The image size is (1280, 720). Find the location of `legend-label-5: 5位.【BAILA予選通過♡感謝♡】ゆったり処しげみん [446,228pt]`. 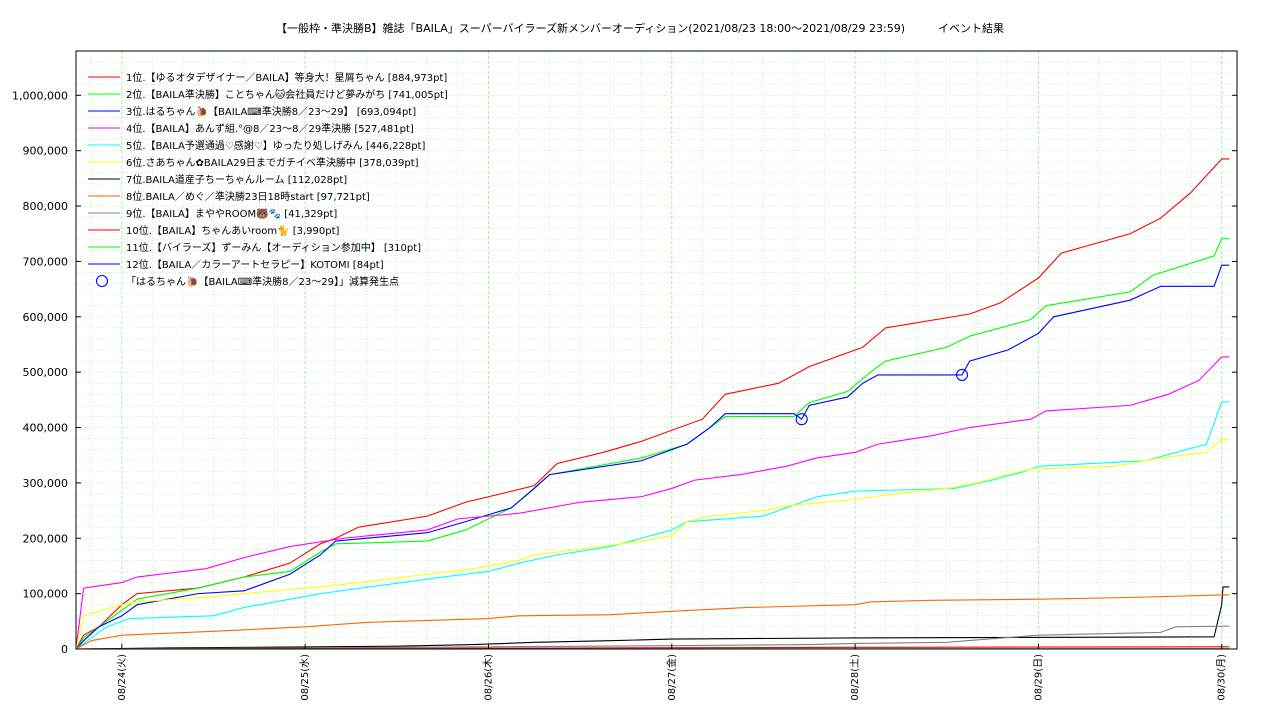

legend-label-5: 5位.【BAILA予選通過♡感謝♡】ゆったり処しげみん [446,228pt] is located at coordinates (275, 145).